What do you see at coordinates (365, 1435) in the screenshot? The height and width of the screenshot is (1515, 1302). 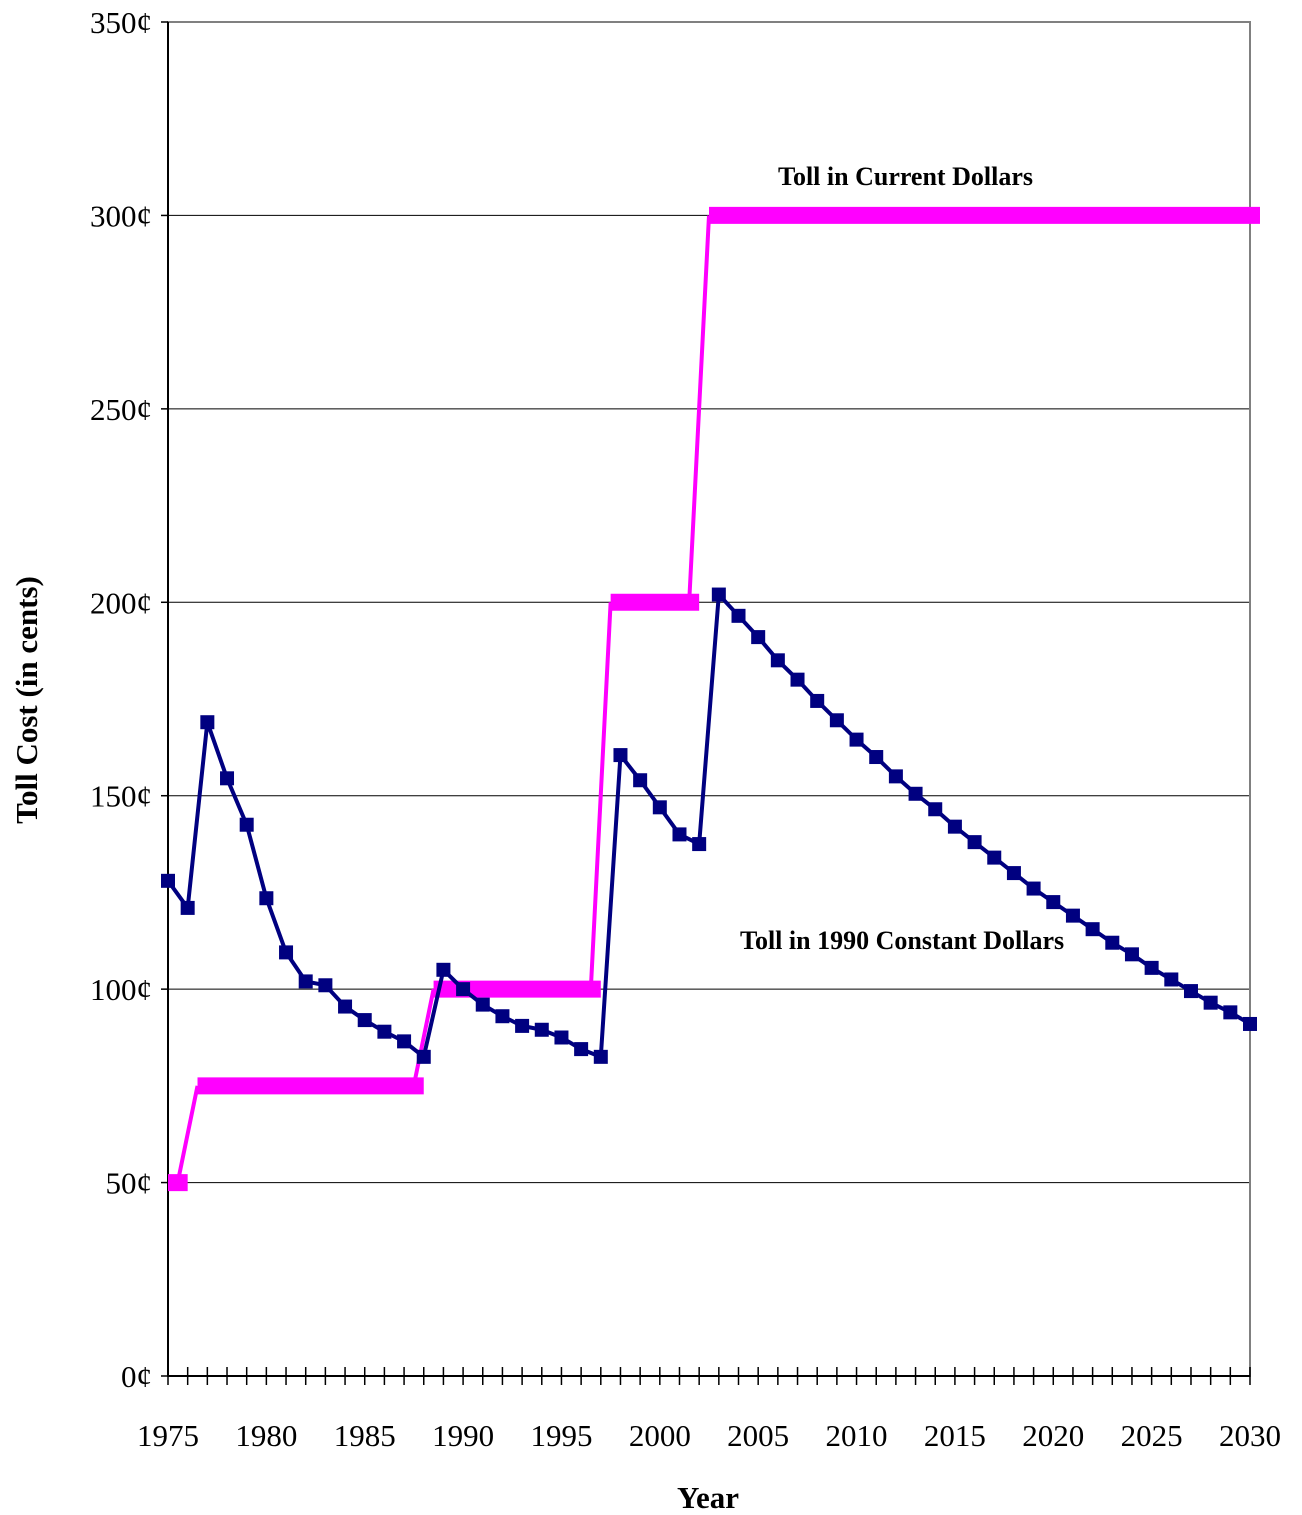 I see `x-tick-label: 1985` at bounding box center [365, 1435].